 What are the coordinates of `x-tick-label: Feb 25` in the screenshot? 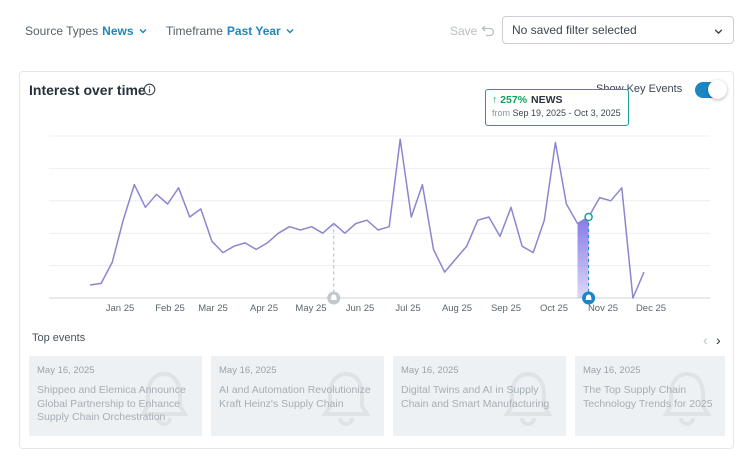 It's located at (170, 308).